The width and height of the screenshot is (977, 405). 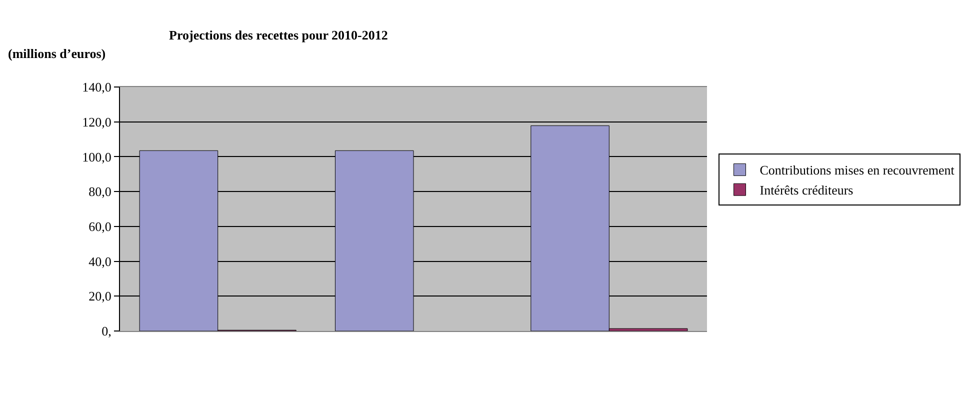 What do you see at coordinates (97, 156) in the screenshot?
I see `y-tick-label: 100,0` at bounding box center [97, 156].